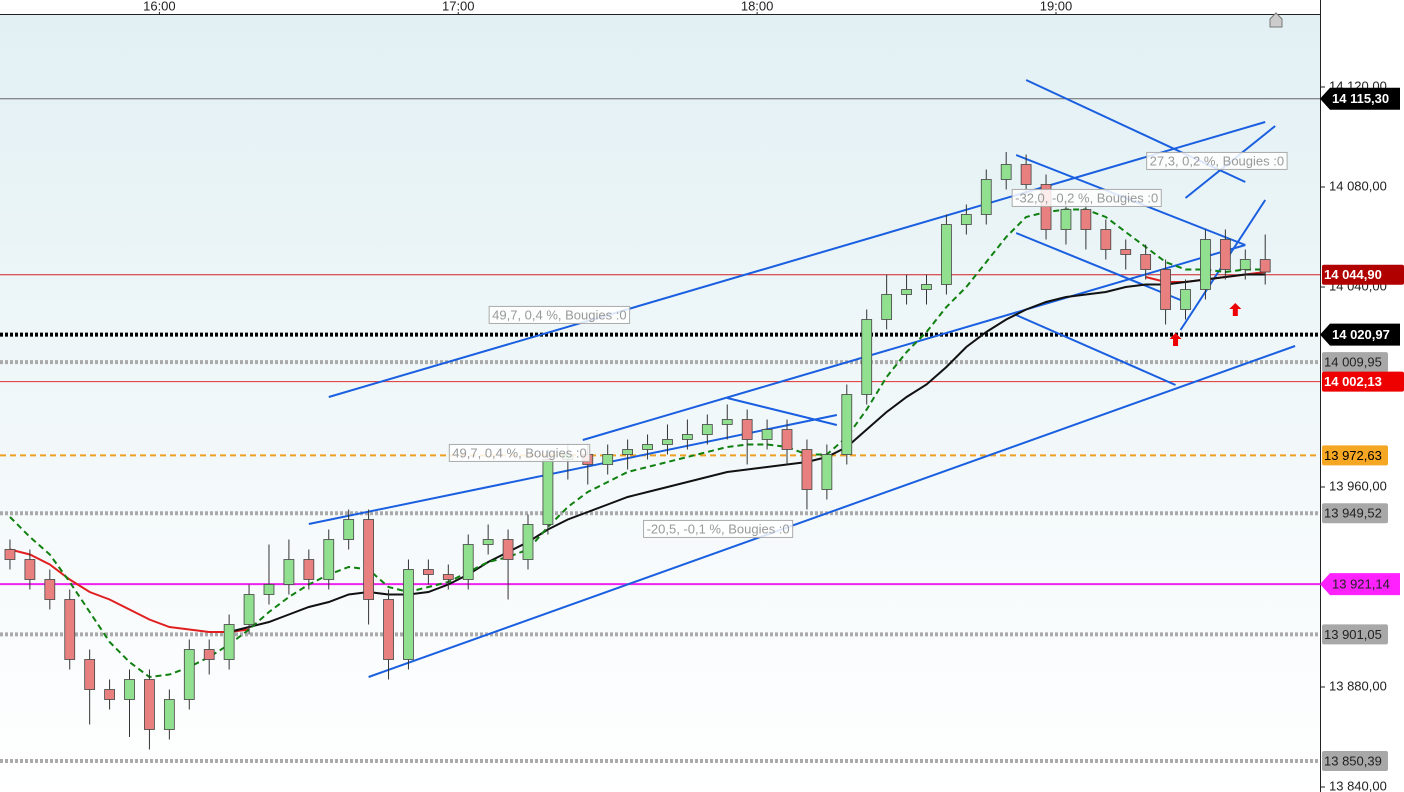 The image size is (1404, 792). I want to click on measure-label: 49,7, 0,4 %, Bougies :0, so click(559, 314).